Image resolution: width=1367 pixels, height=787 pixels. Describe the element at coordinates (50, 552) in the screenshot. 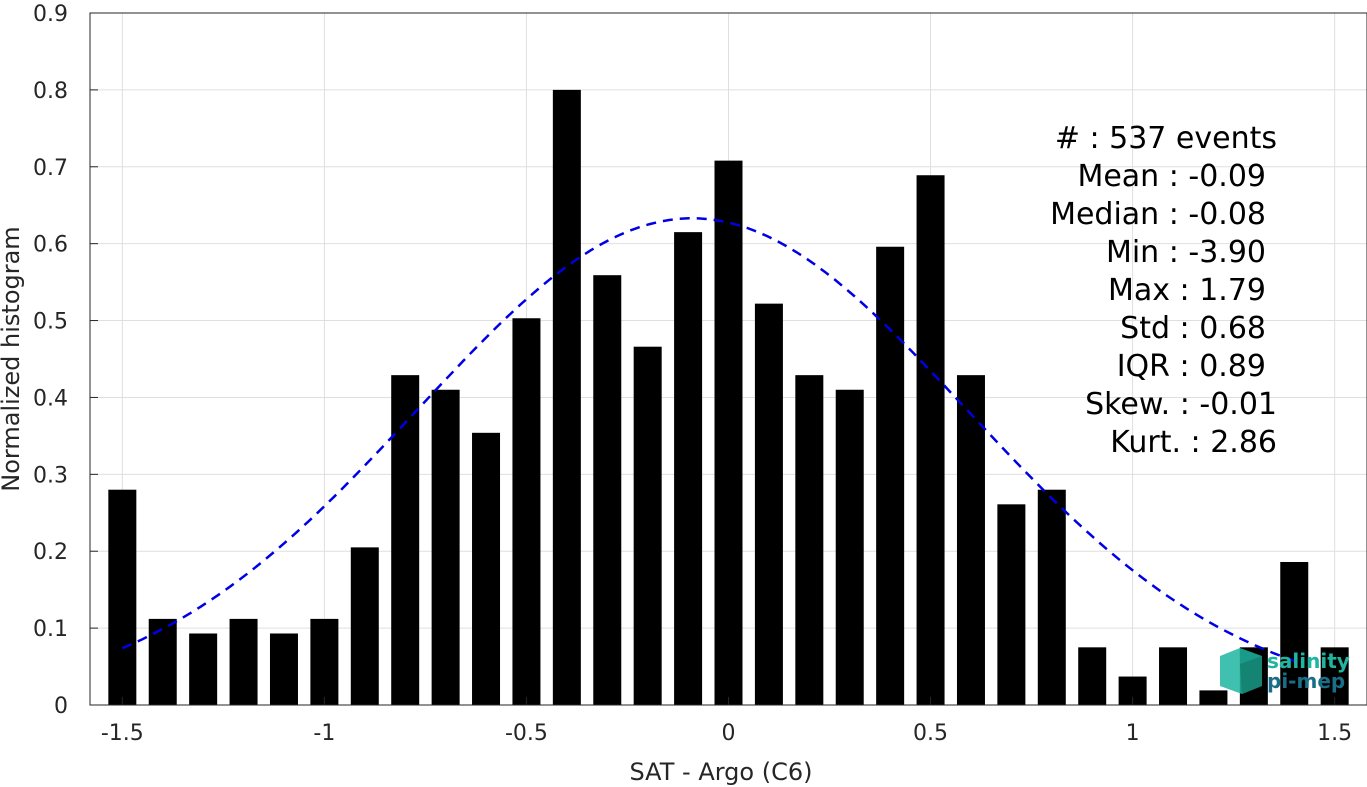

I see `y-tick-label: 0.2` at that location.